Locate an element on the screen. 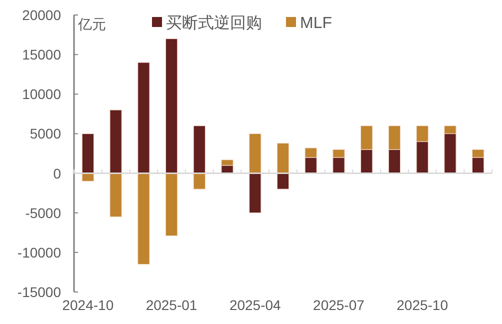 The image size is (502, 324). legend-label: 买断式逆回购 is located at coordinates (214, 23).